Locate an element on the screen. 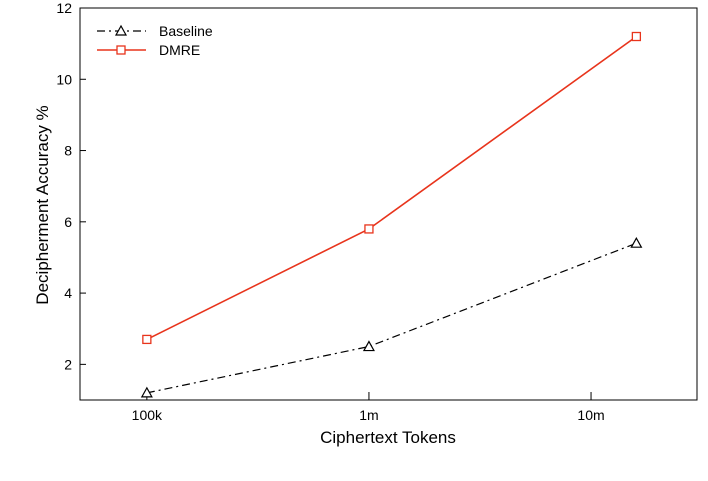  y-tick-label: 6 is located at coordinates (68, 222).